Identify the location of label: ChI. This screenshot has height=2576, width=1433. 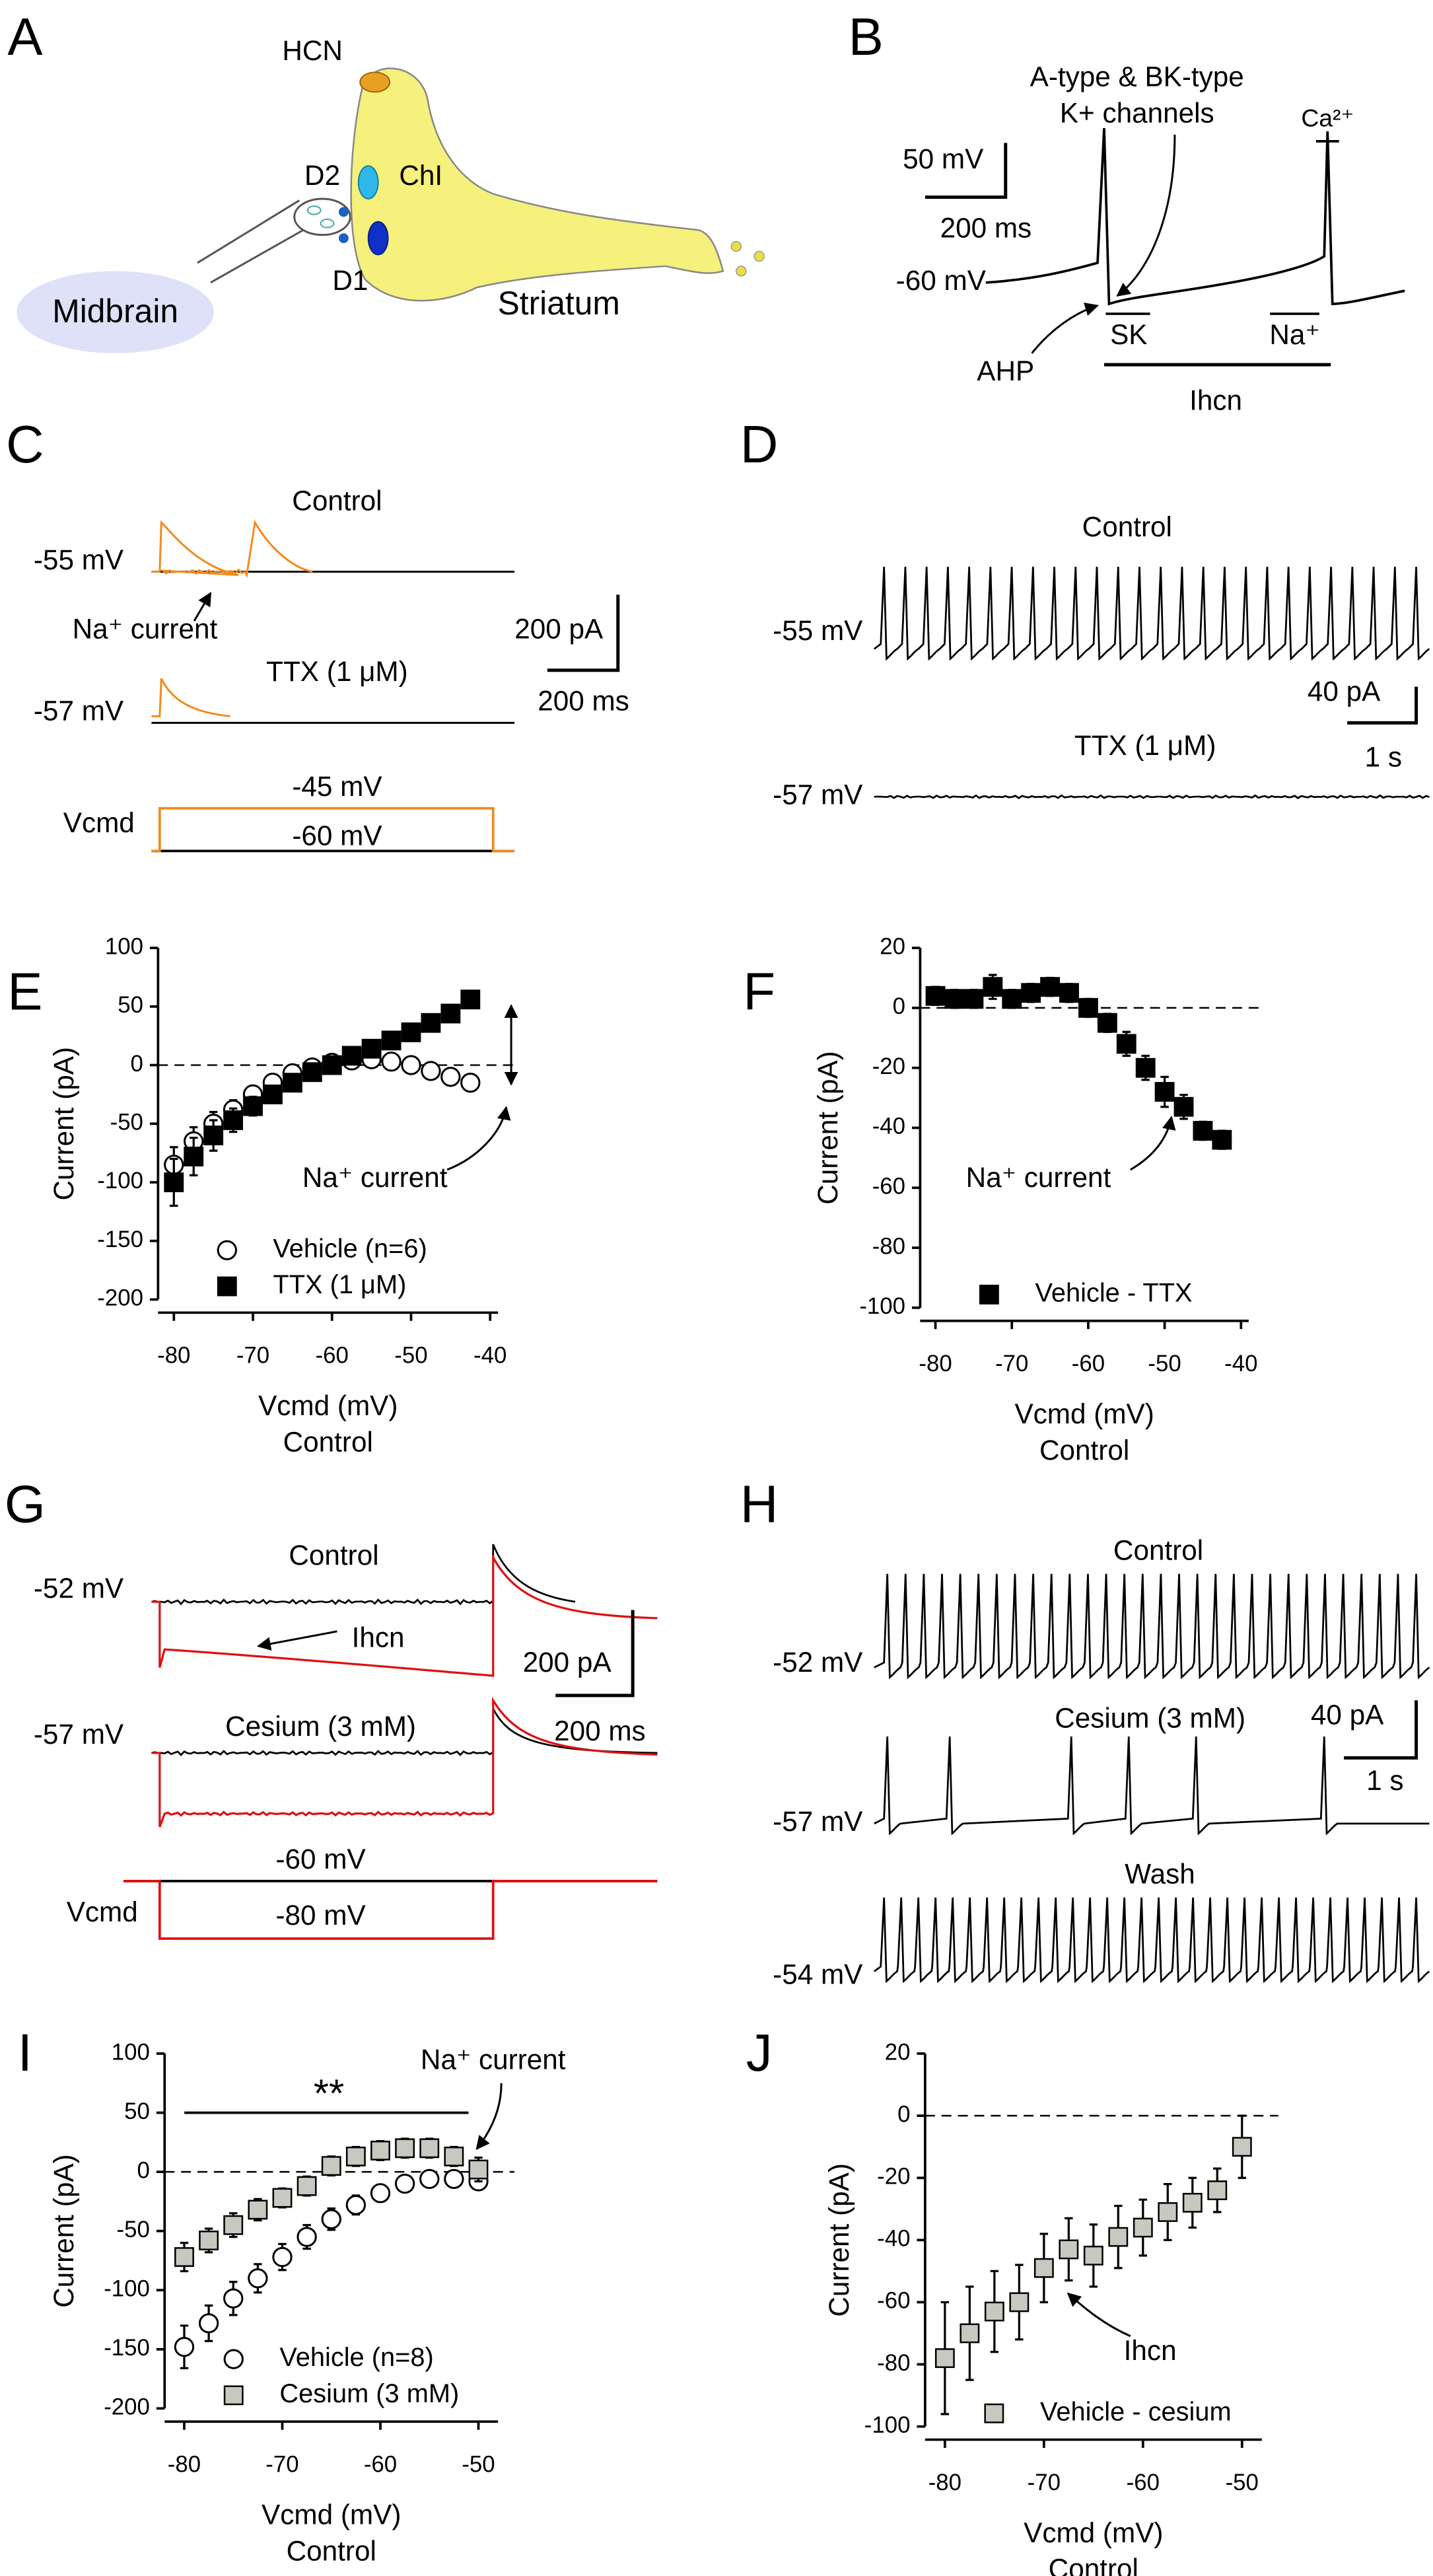
(420, 175).